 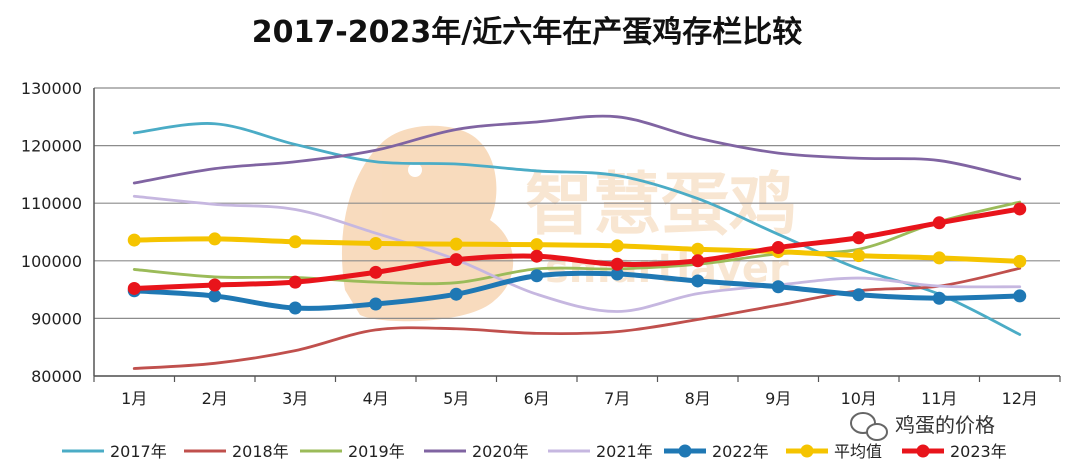 I want to click on x-tick-label: 4月, so click(x=376, y=398).